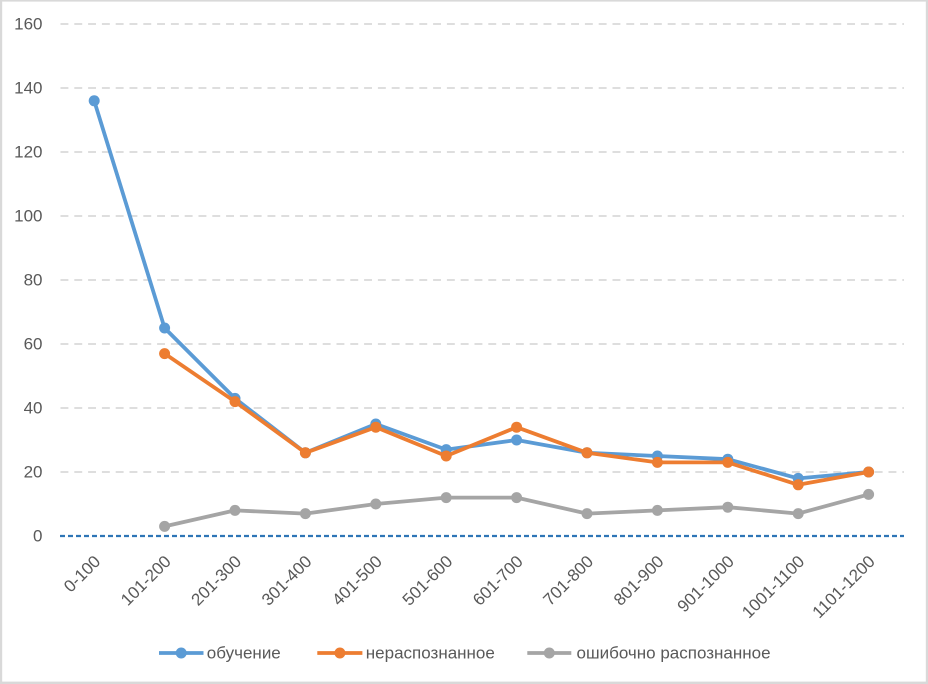  Describe the element at coordinates (33, 472) in the screenshot. I see `svg-text: 20` at that location.